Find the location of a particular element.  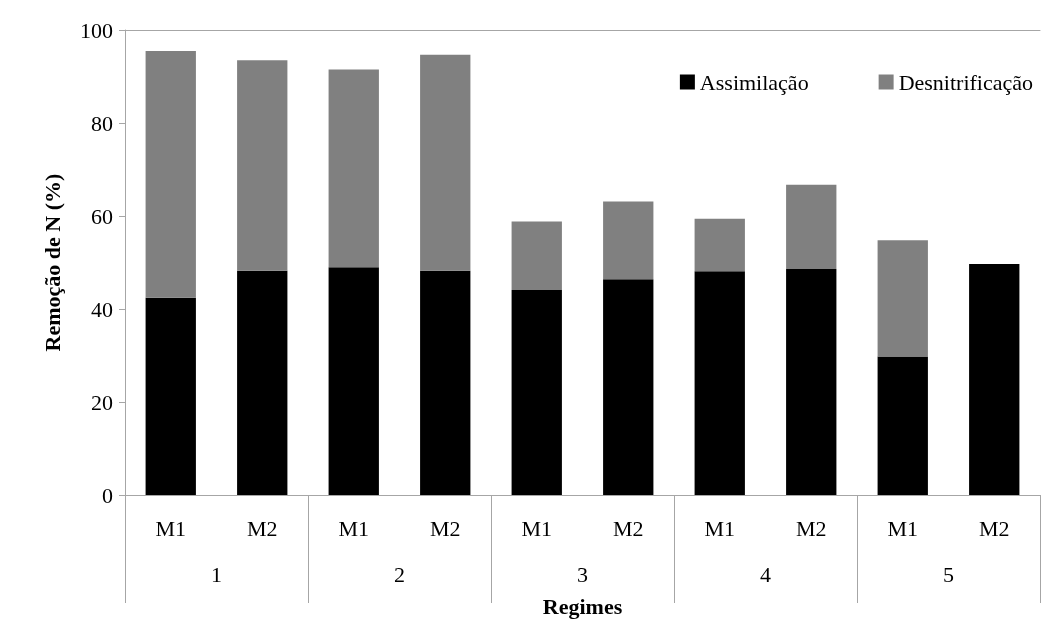

text: 3 is located at coordinates (582, 574).